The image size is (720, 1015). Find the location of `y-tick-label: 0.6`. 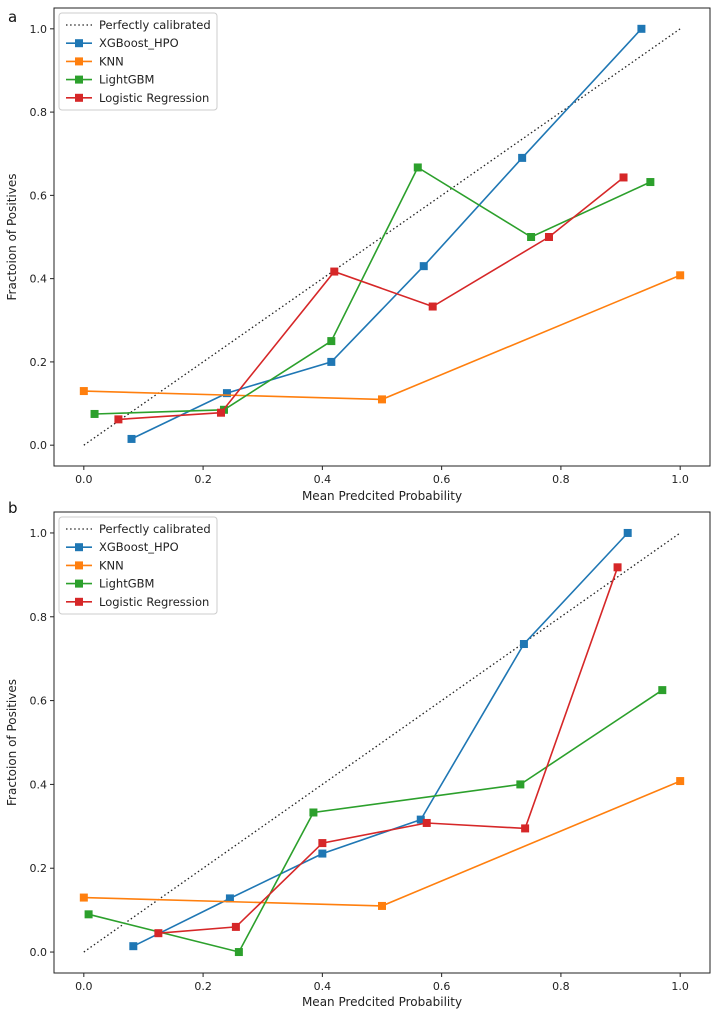

y-tick-label: 0.6 is located at coordinates (39, 701).